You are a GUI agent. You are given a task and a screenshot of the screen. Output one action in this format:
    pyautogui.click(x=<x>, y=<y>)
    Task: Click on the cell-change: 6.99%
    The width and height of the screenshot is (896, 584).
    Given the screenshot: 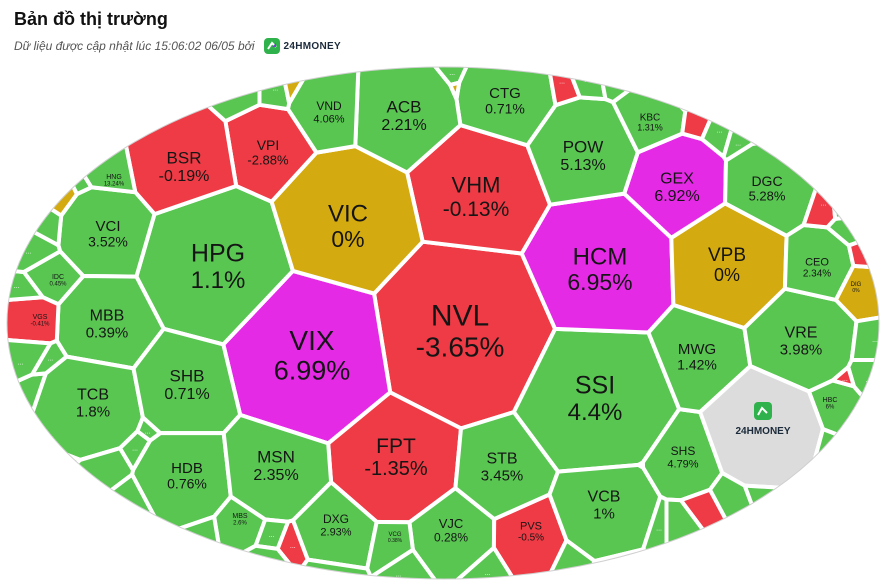 What is the action you would take?
    pyautogui.click(x=312, y=371)
    